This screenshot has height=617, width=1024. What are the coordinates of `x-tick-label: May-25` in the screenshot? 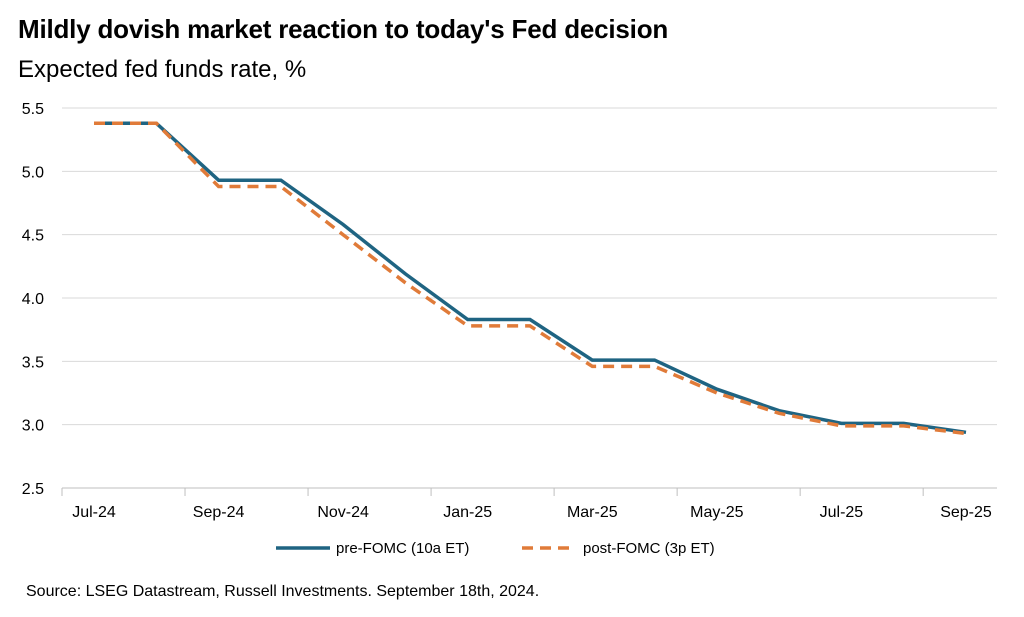 It's located at (716, 512).